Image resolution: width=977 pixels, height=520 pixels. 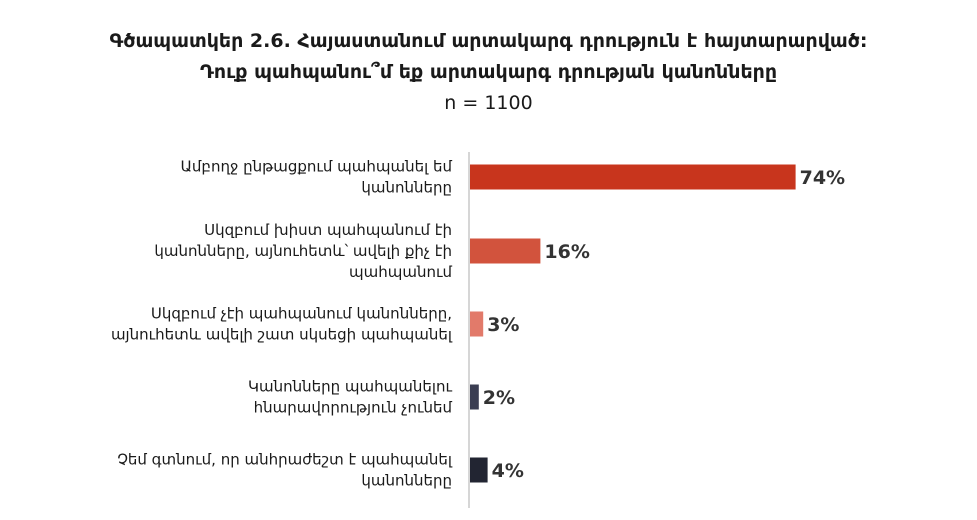 What do you see at coordinates (488, 103) in the screenshot?
I see `chart-subtitle: n = 1100` at bounding box center [488, 103].